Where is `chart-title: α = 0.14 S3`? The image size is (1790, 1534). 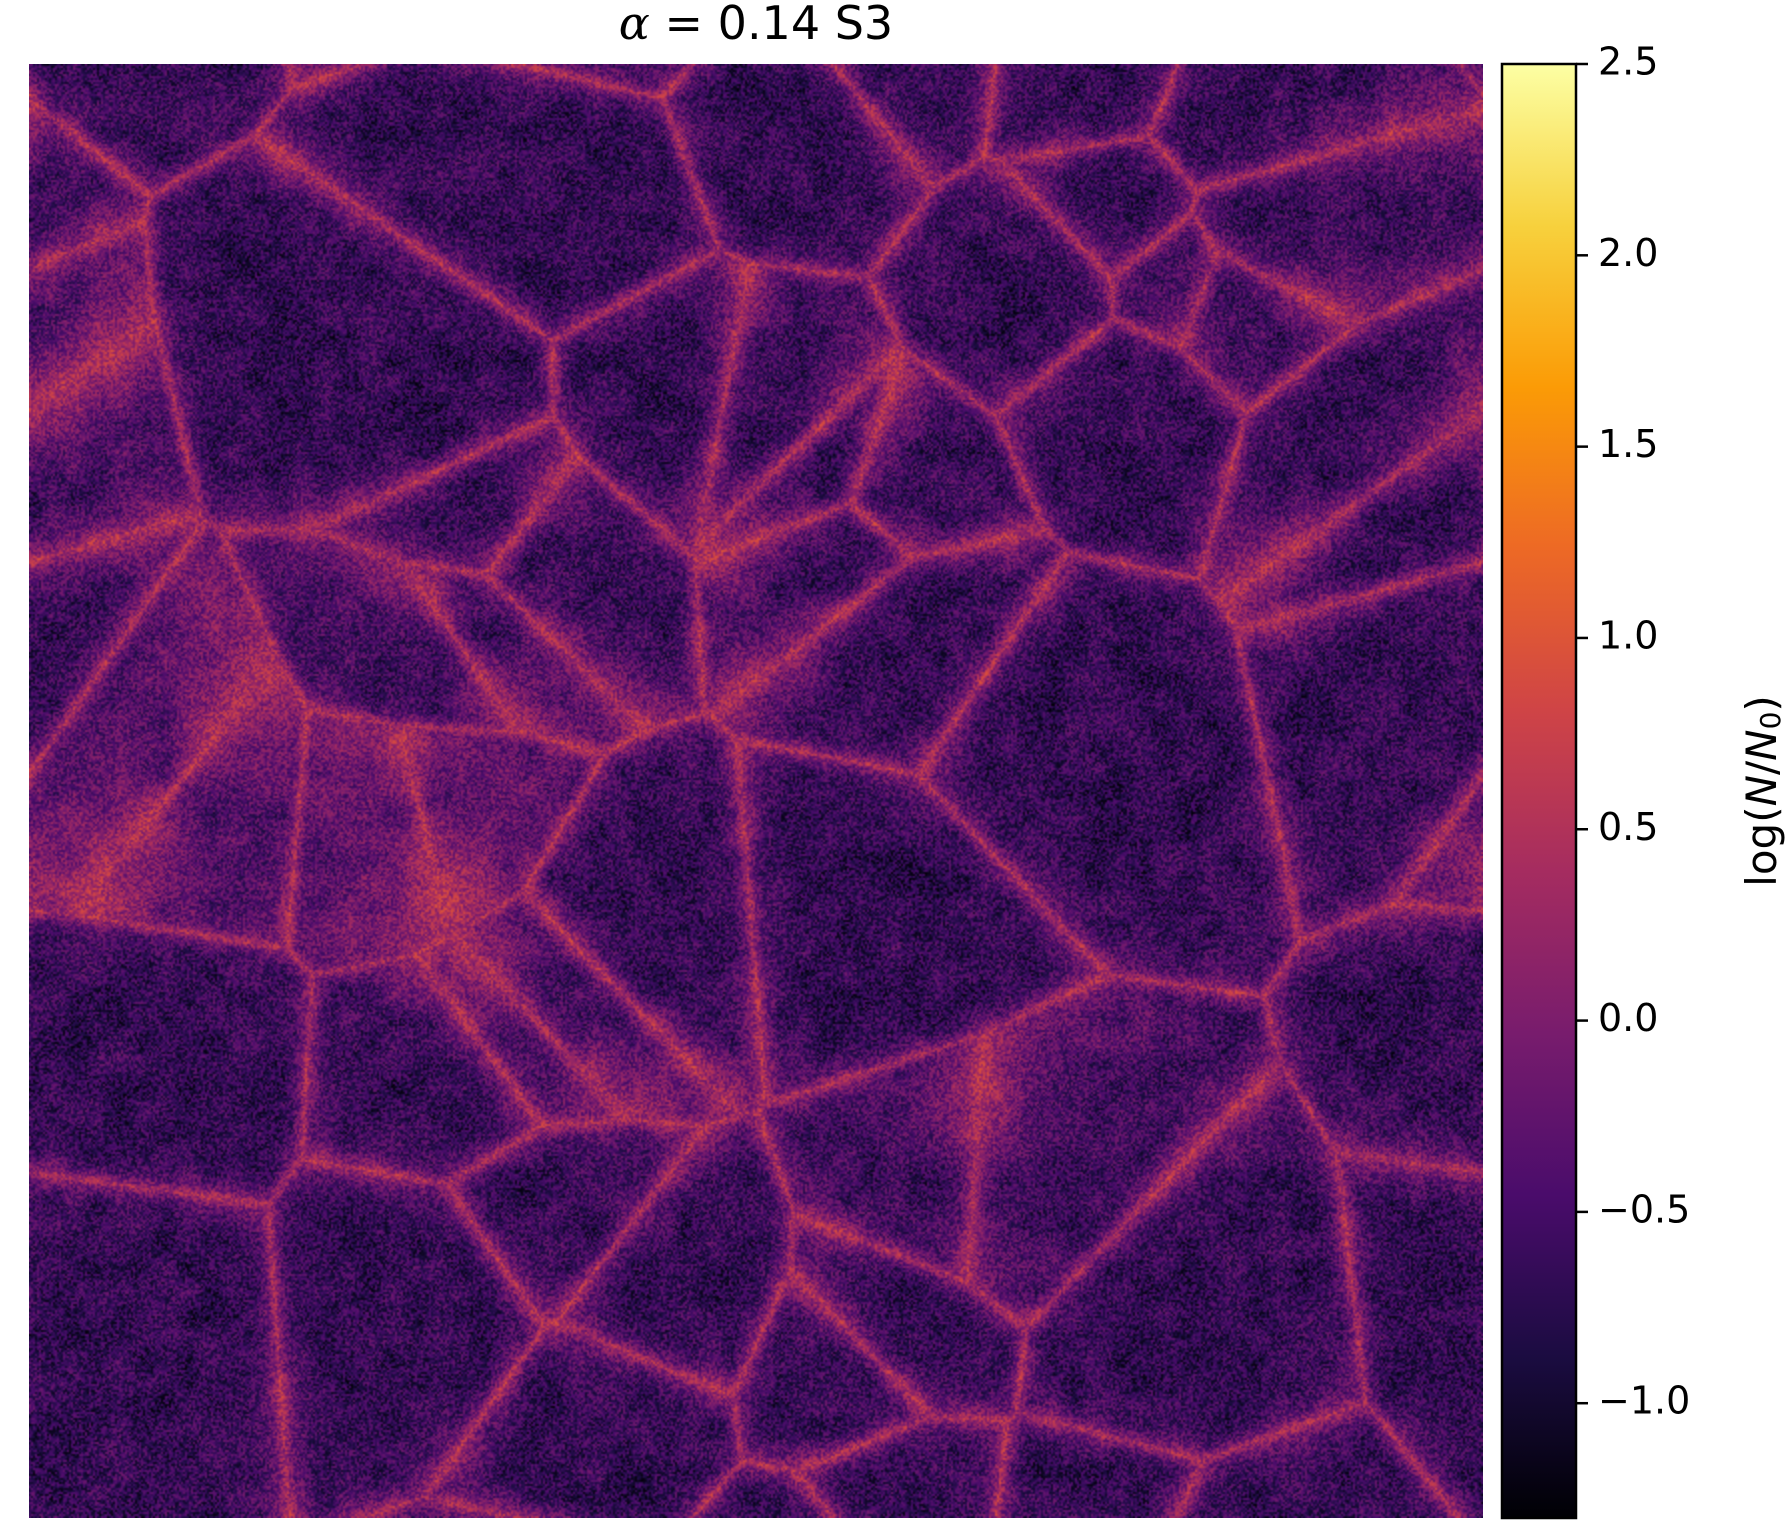
chart-title: α = 0.14 S3 is located at coordinates (756, 23).